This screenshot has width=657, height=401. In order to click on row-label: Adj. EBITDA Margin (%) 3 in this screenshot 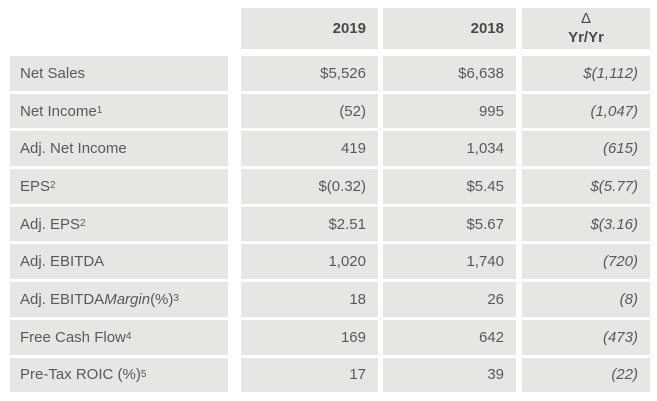, I will do `click(119, 299)`.